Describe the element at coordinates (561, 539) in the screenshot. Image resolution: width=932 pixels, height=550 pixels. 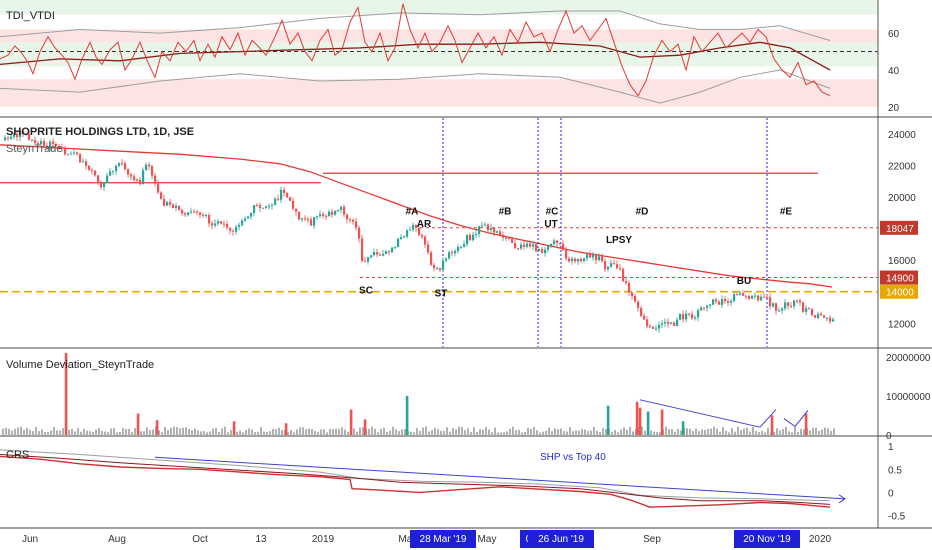
I see `date-badge-label: 26 Jun '19` at that location.